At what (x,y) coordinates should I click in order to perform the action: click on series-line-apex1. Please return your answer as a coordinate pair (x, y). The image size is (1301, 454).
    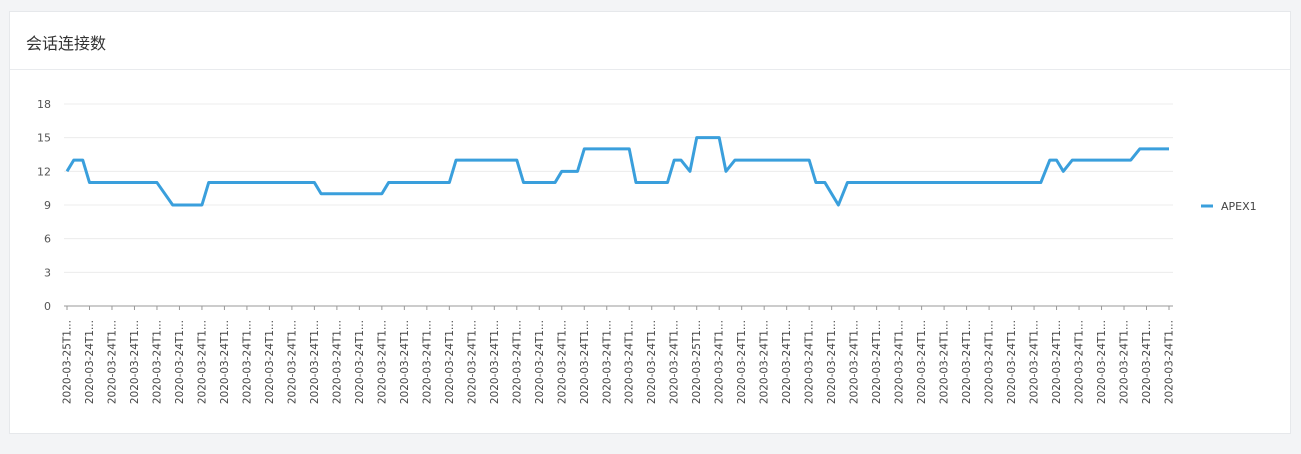
    Looking at the image, I should click on (617, 171).